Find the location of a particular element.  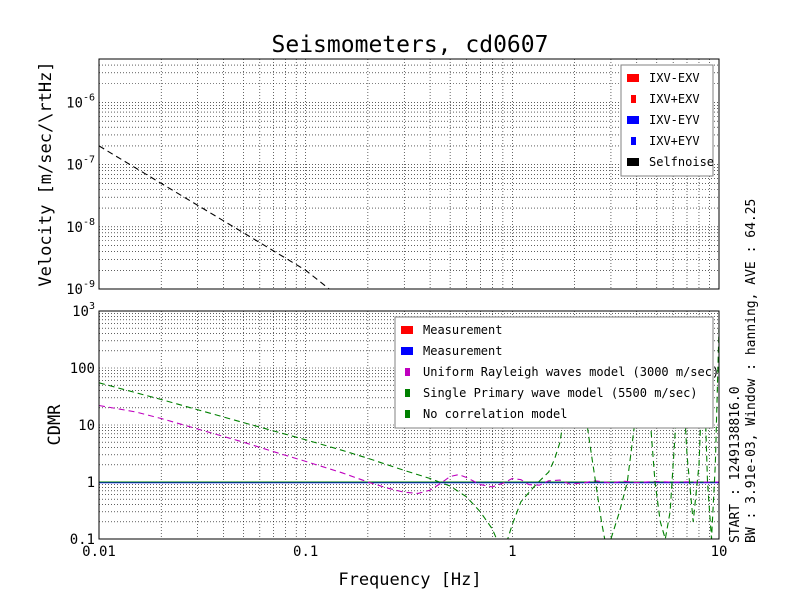

x-tick-label: 0.1 is located at coordinates (305, 552).